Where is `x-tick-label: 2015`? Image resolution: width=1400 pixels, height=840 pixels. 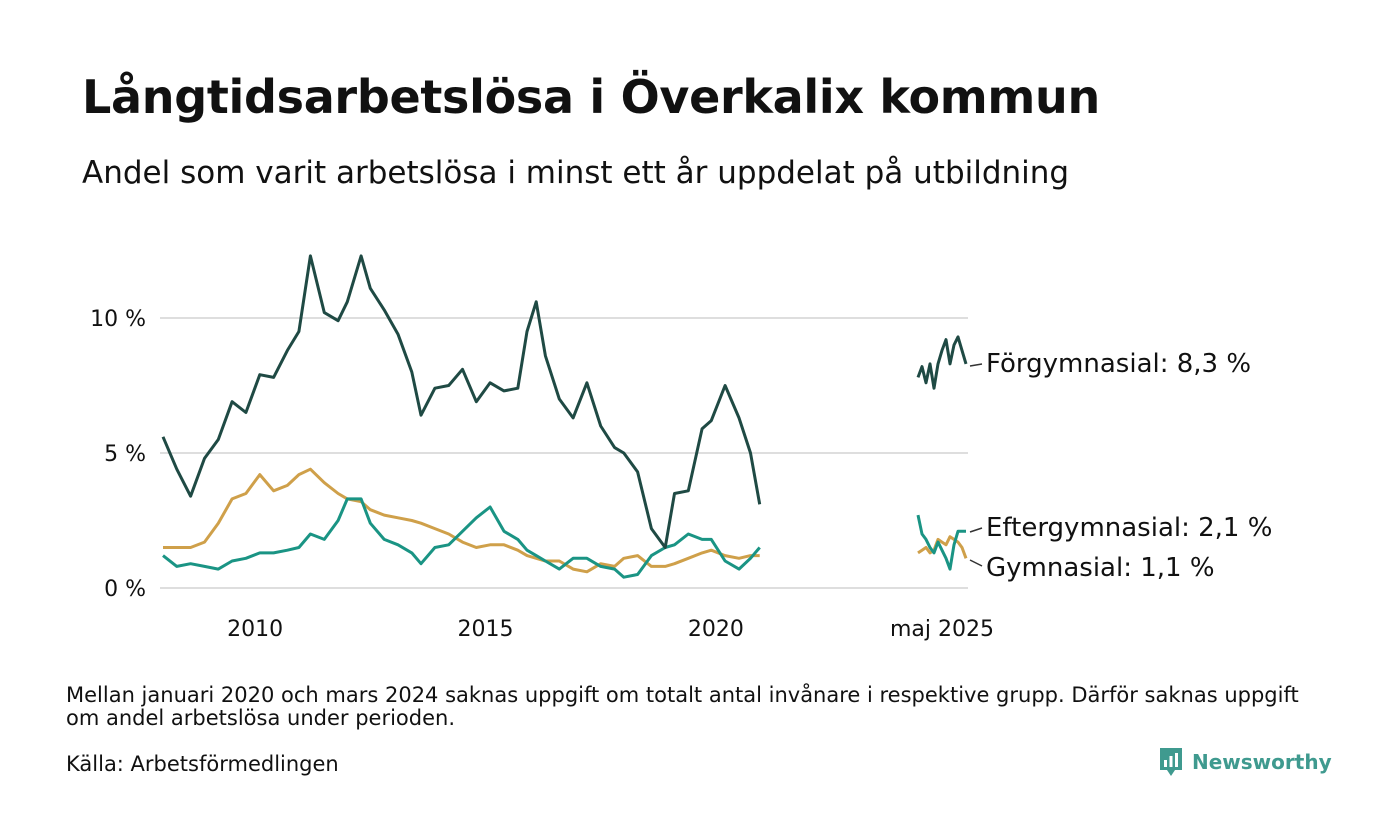
x-tick-label: 2015 is located at coordinates (486, 629).